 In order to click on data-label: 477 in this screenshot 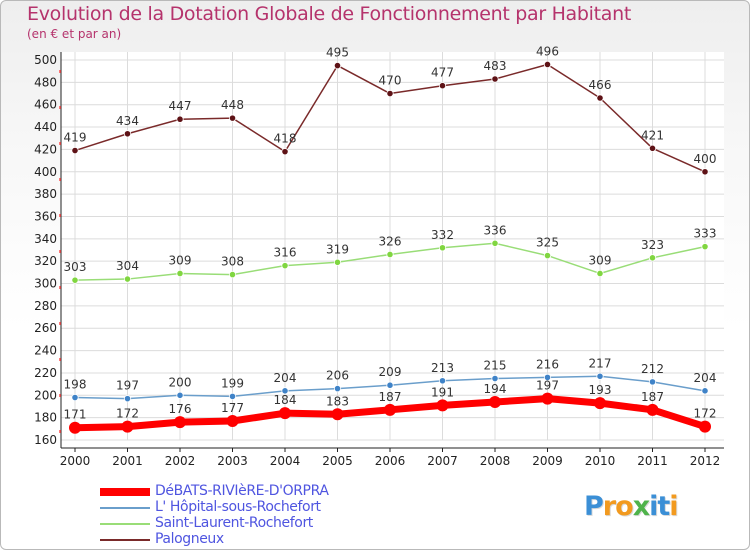, I will do `click(442, 73)`.